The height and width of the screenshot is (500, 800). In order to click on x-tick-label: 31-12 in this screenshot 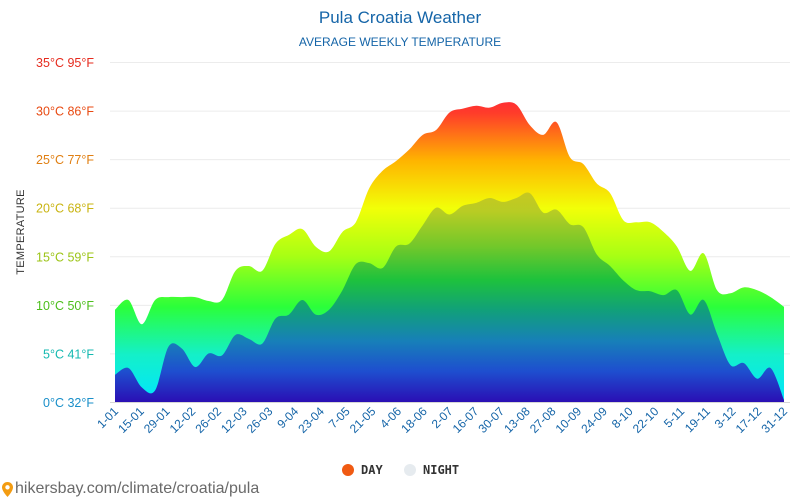, I will do `click(775, 420)`.